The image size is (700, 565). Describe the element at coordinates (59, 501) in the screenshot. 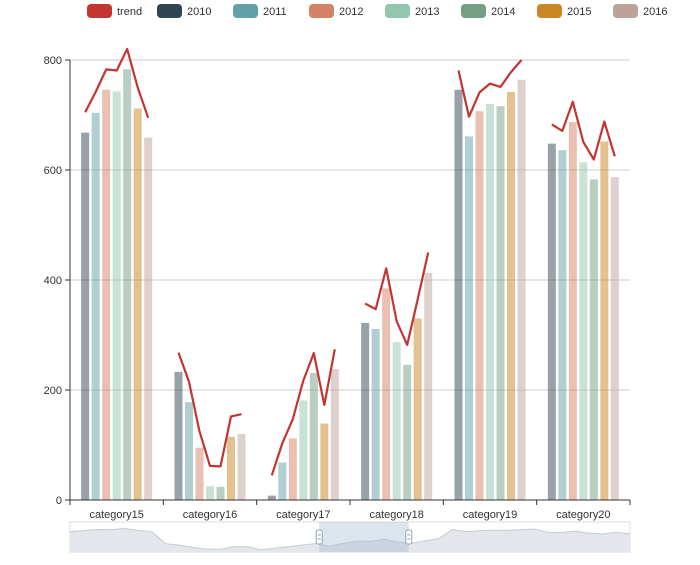

I see `y-tick-label: 0` at that location.